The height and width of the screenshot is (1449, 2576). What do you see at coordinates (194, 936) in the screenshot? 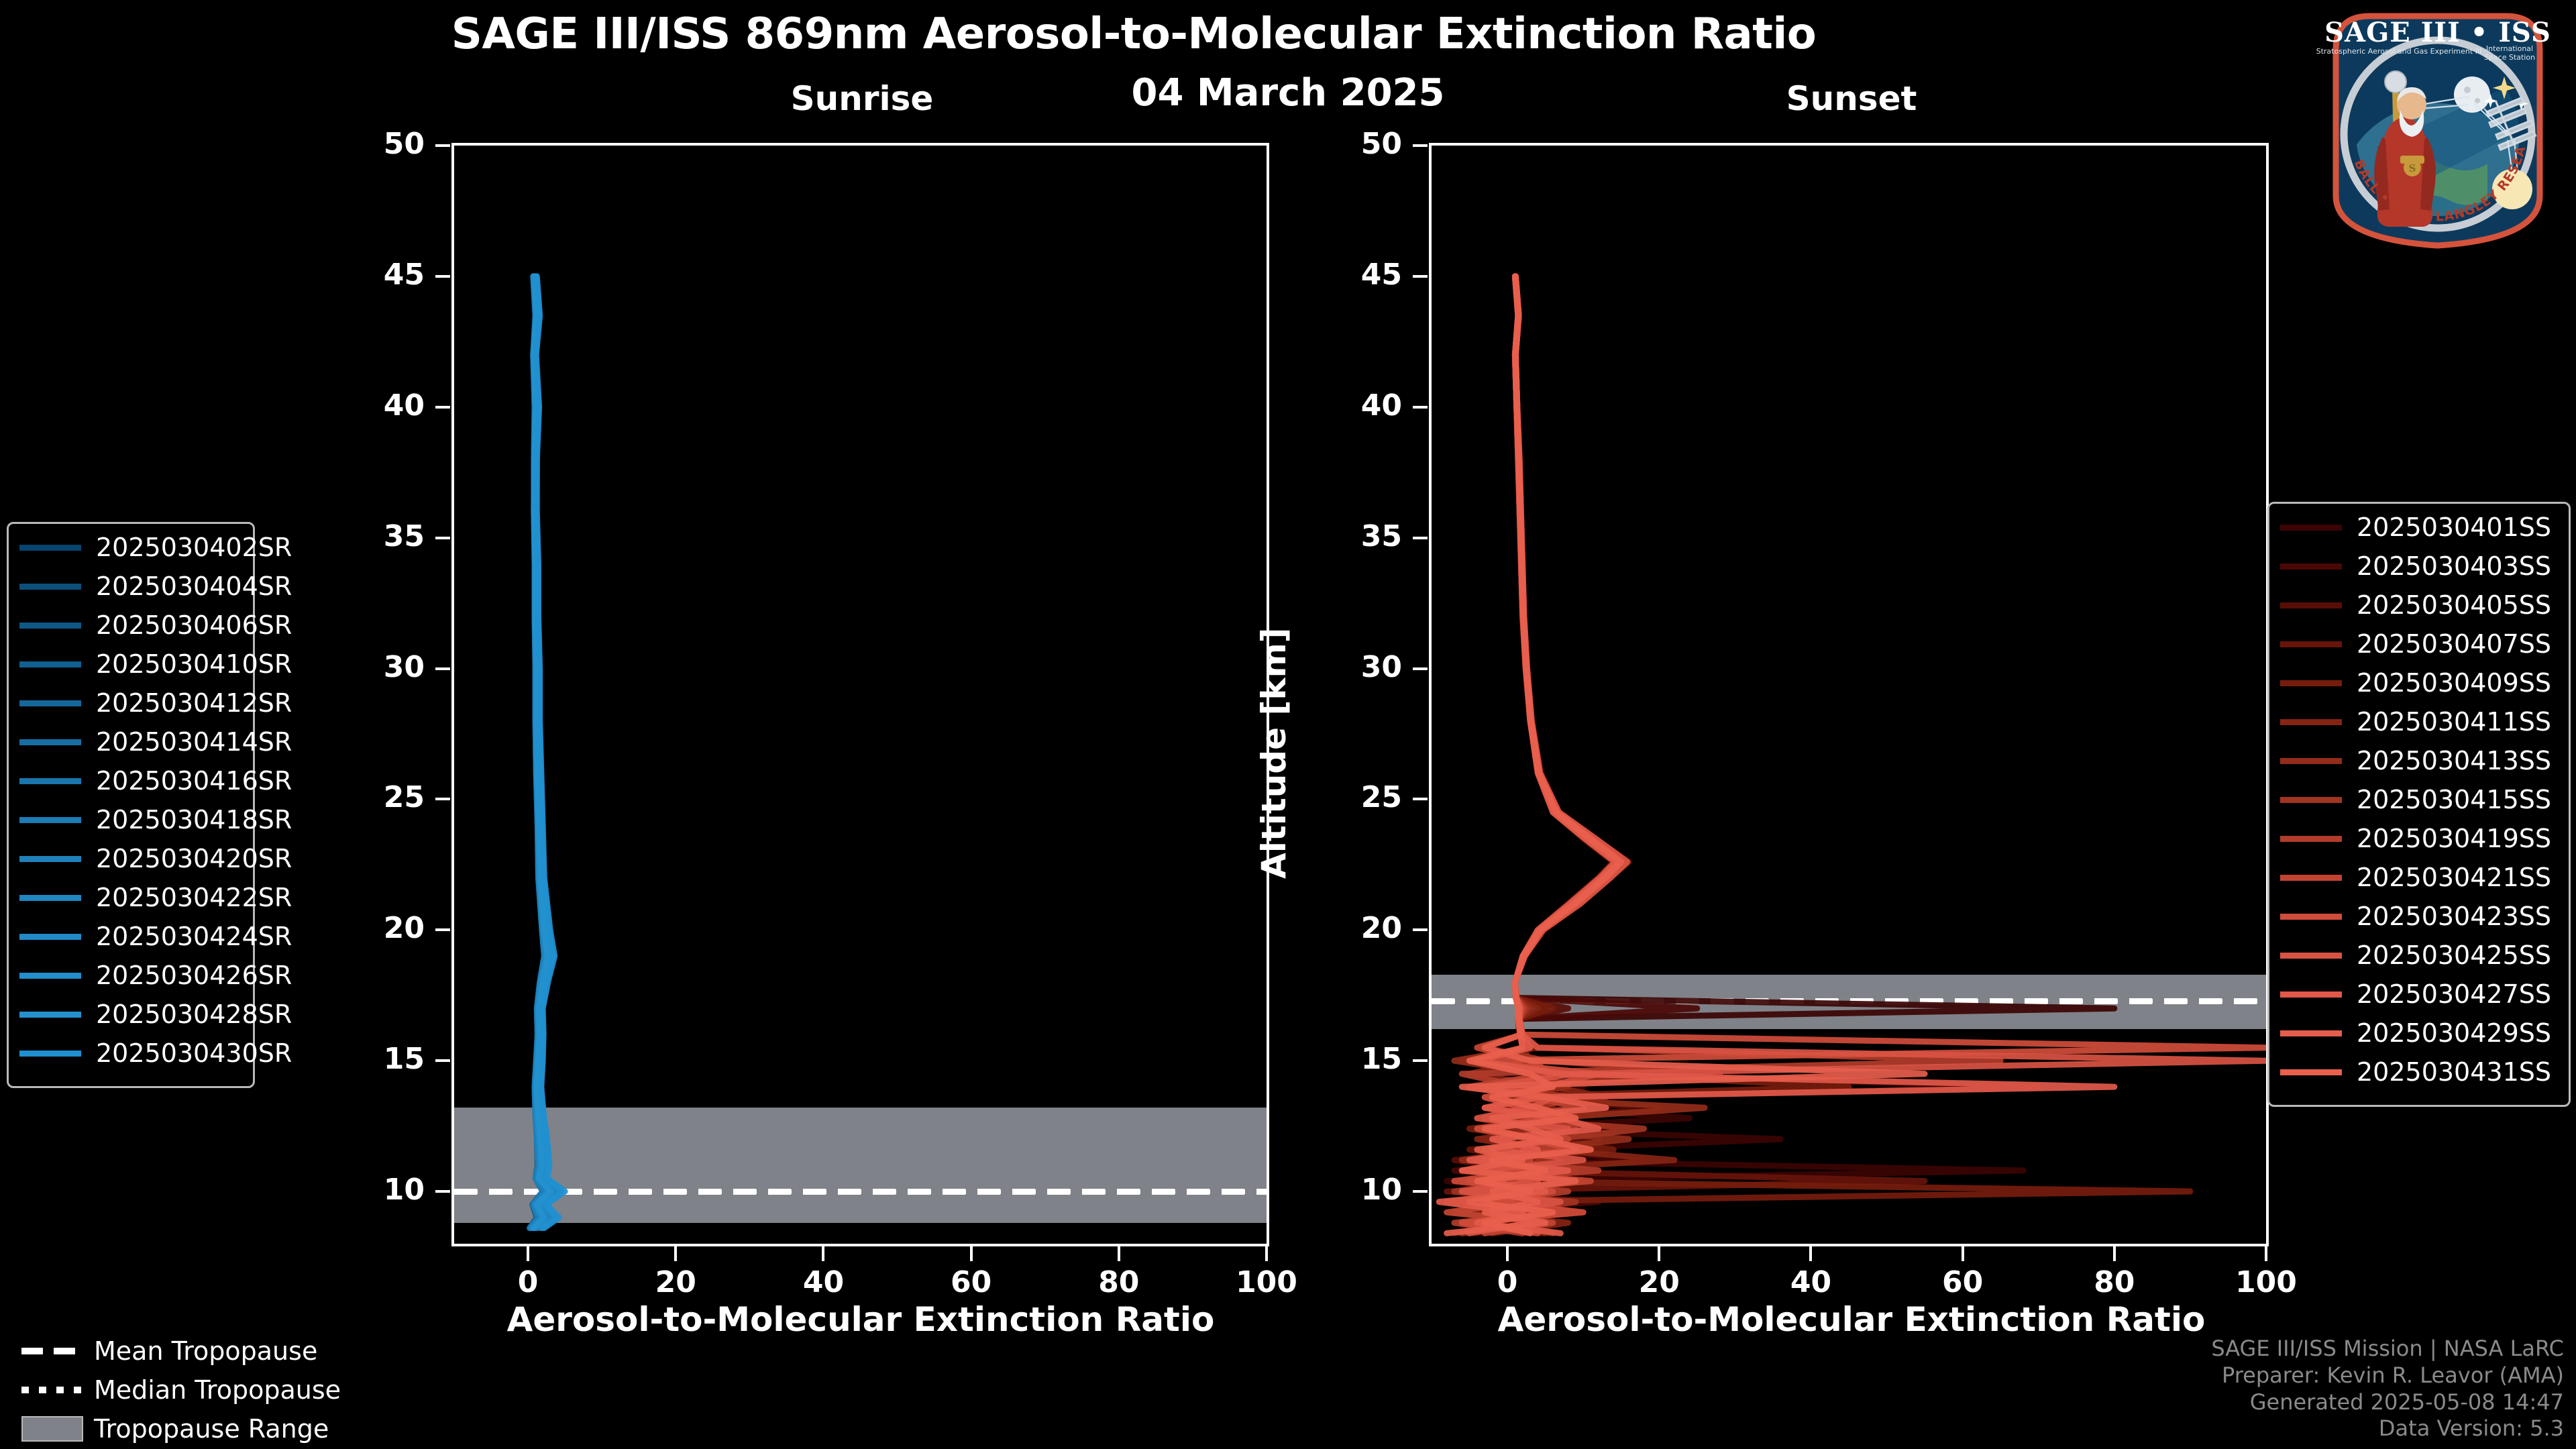
I see `legend-item-label: 2025030424SR` at bounding box center [194, 936].